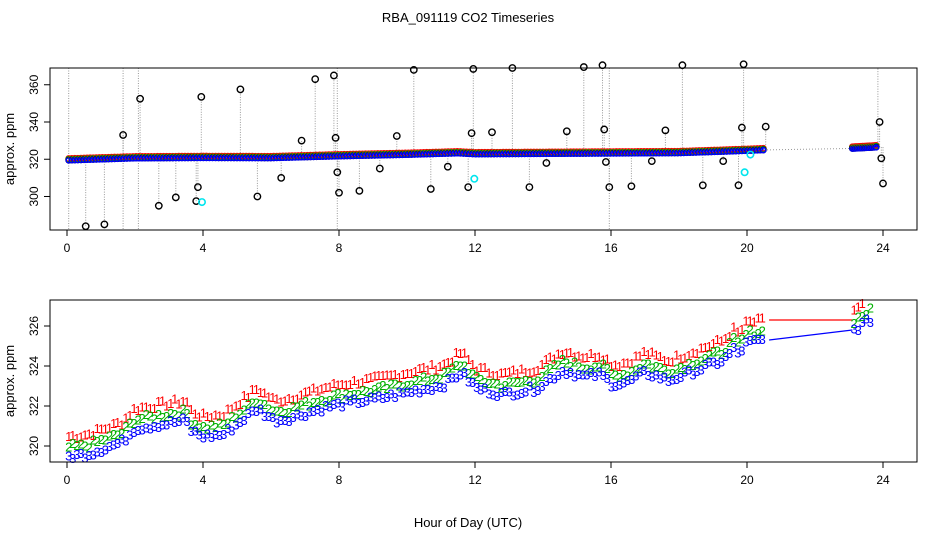 The image size is (936, 540). I want to click on top-x-tick-label: 0, so click(67, 248).